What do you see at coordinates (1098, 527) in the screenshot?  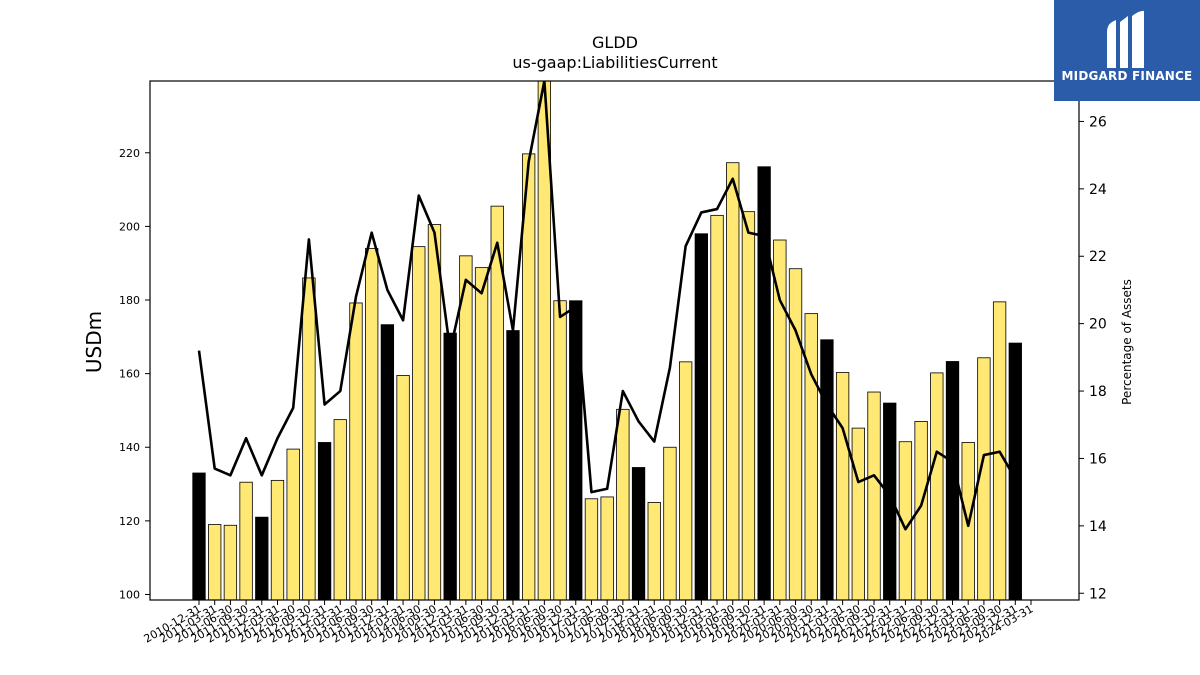 I see `right-tick-label: 14` at bounding box center [1098, 527].